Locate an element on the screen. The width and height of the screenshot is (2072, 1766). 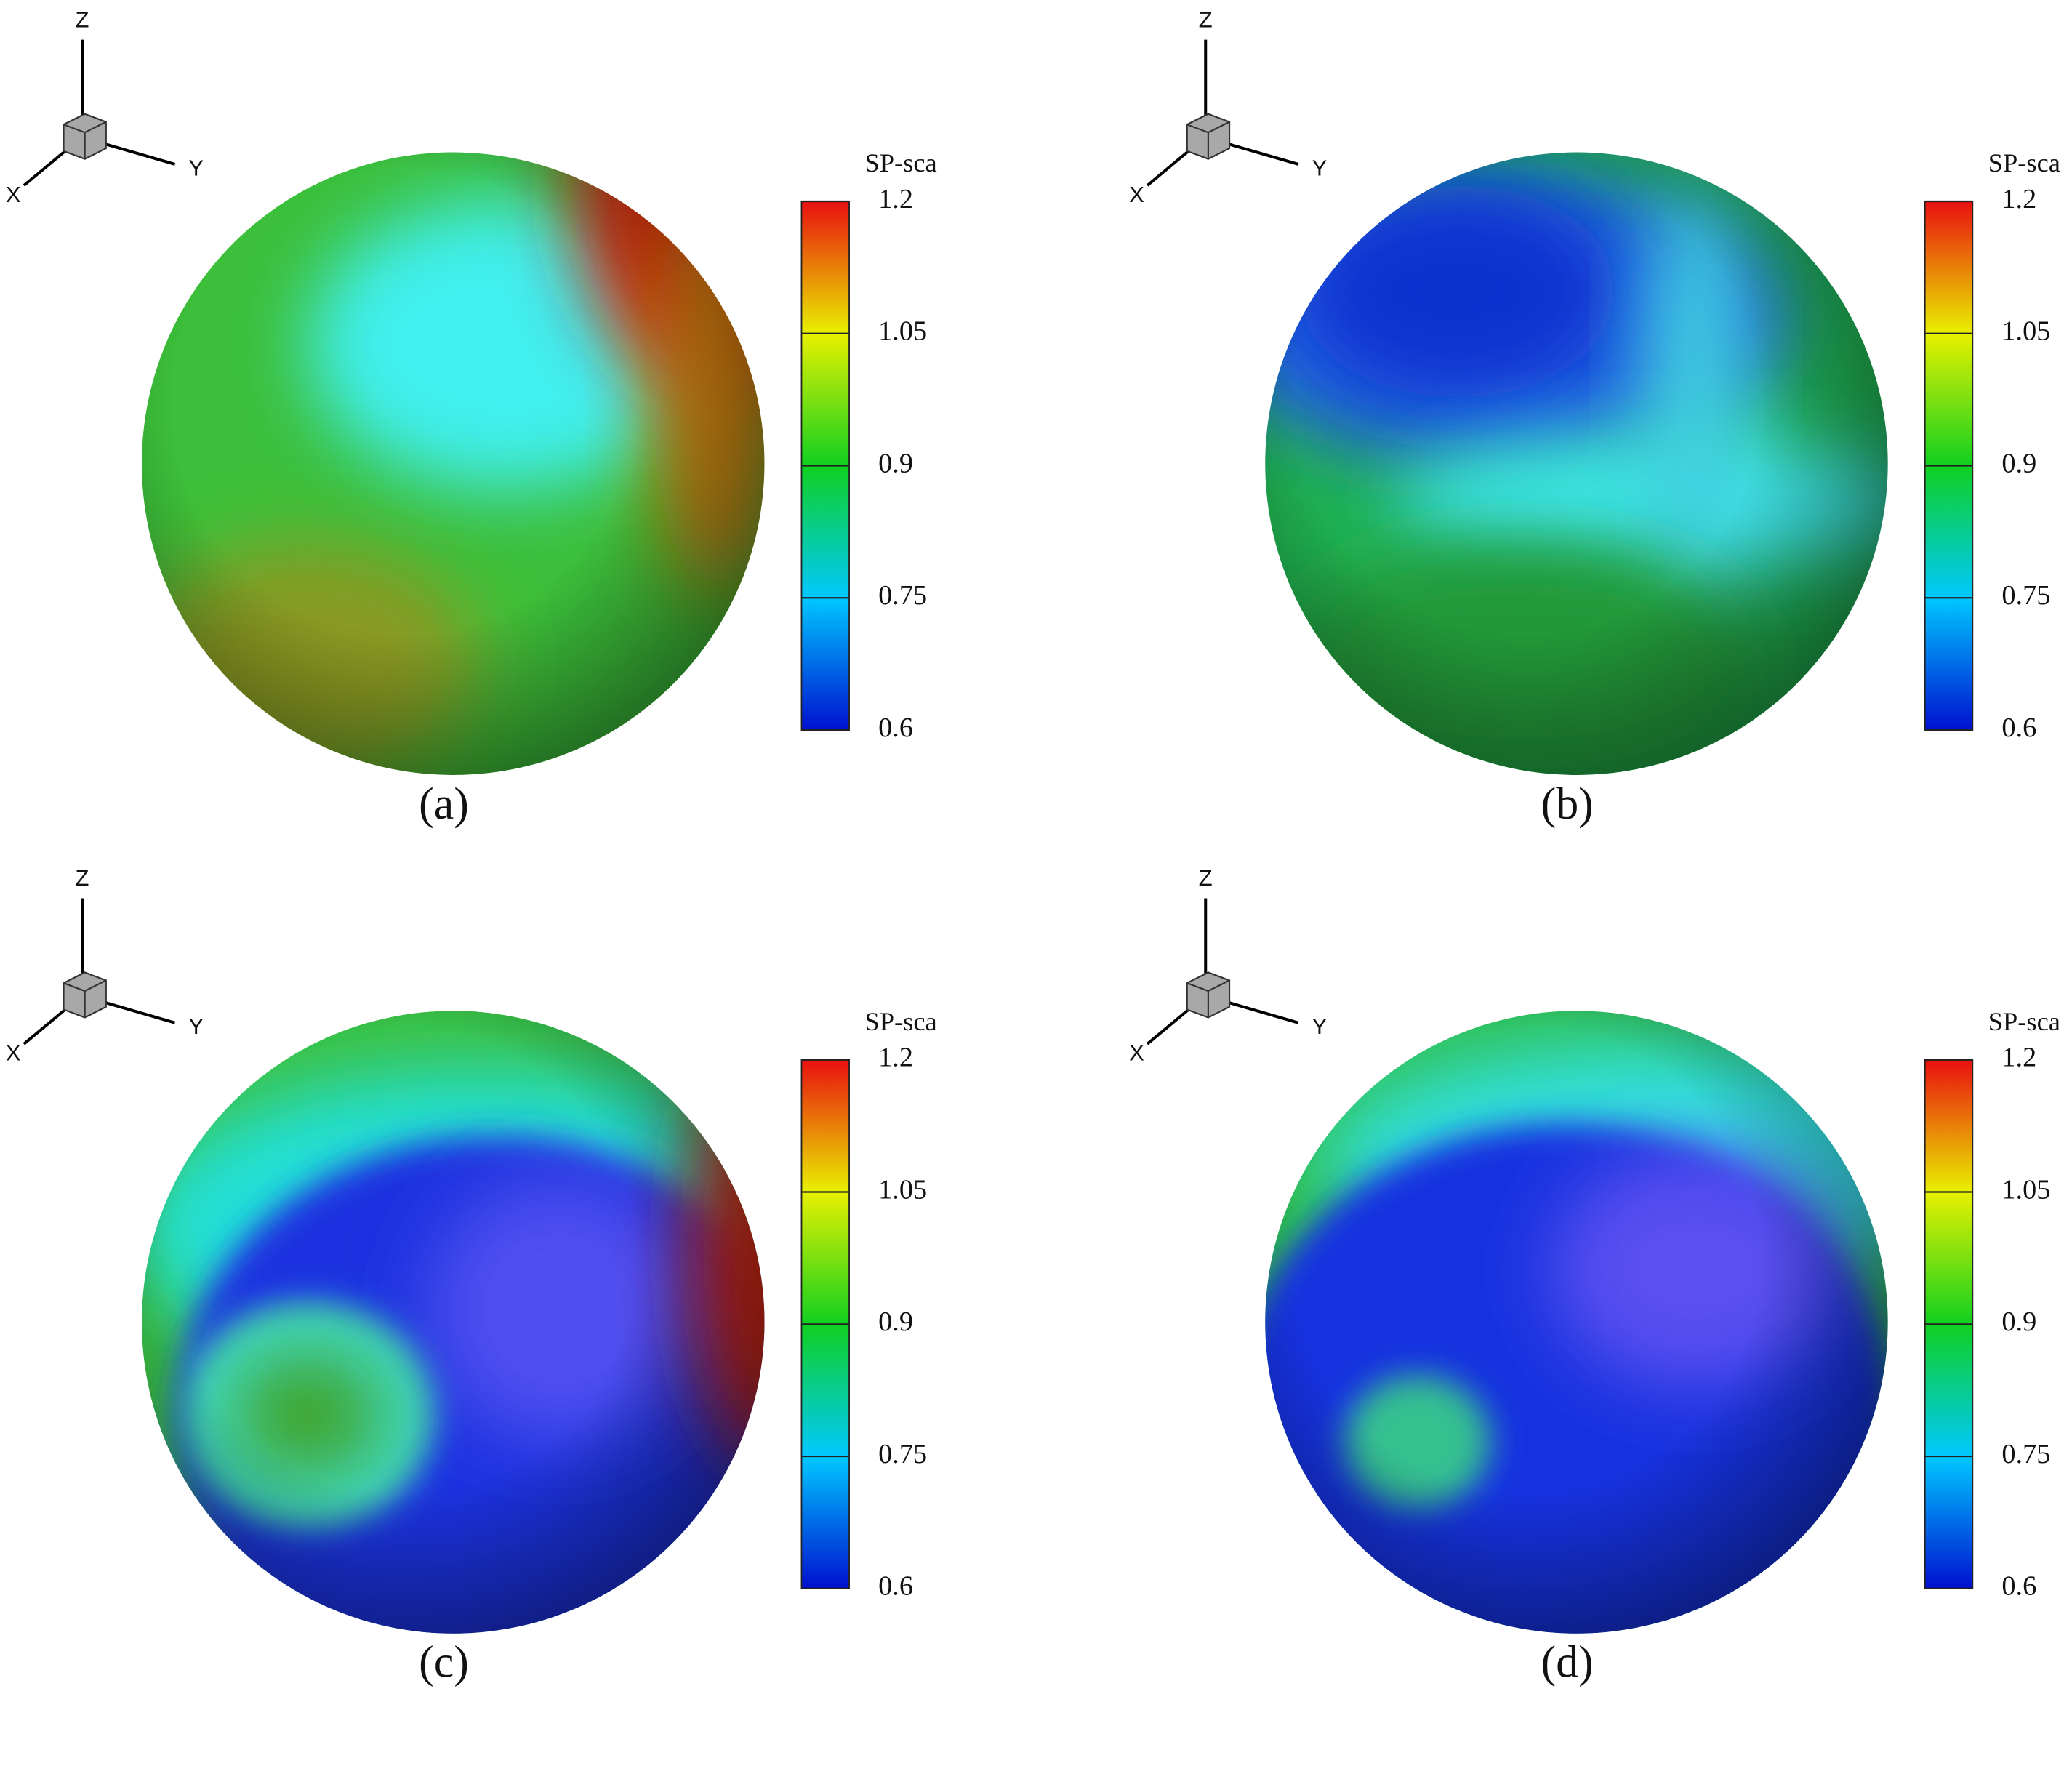
panel-label: (b) is located at coordinates (1567, 804).